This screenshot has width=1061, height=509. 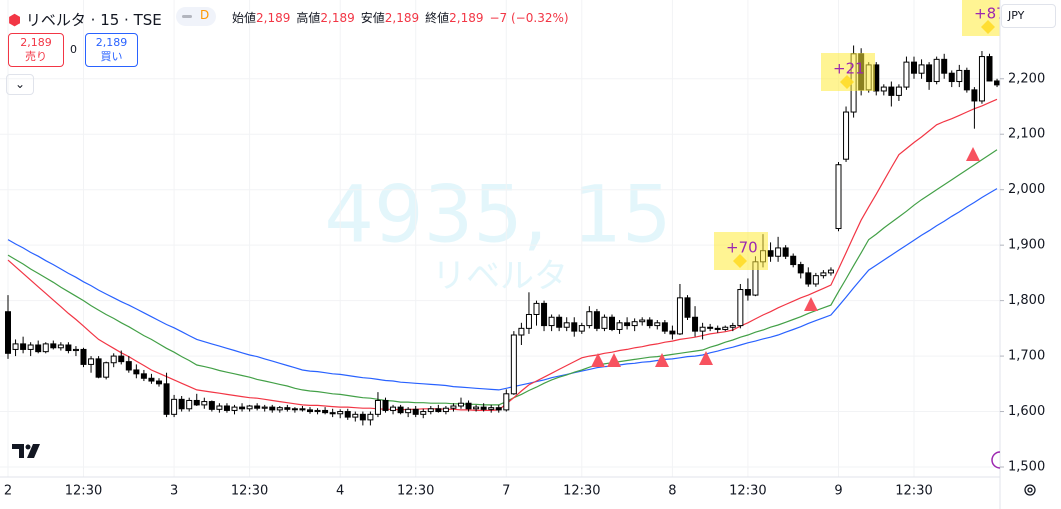 What do you see at coordinates (111, 56) in the screenshot?
I see `buy-label: 買い` at bounding box center [111, 56].